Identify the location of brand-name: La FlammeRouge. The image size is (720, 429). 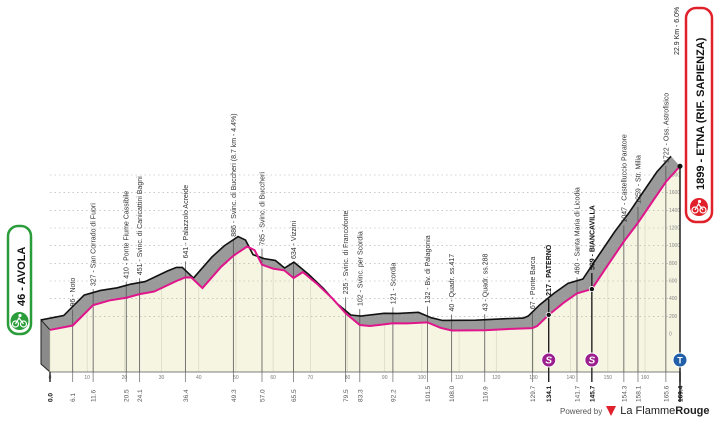
(665, 411).